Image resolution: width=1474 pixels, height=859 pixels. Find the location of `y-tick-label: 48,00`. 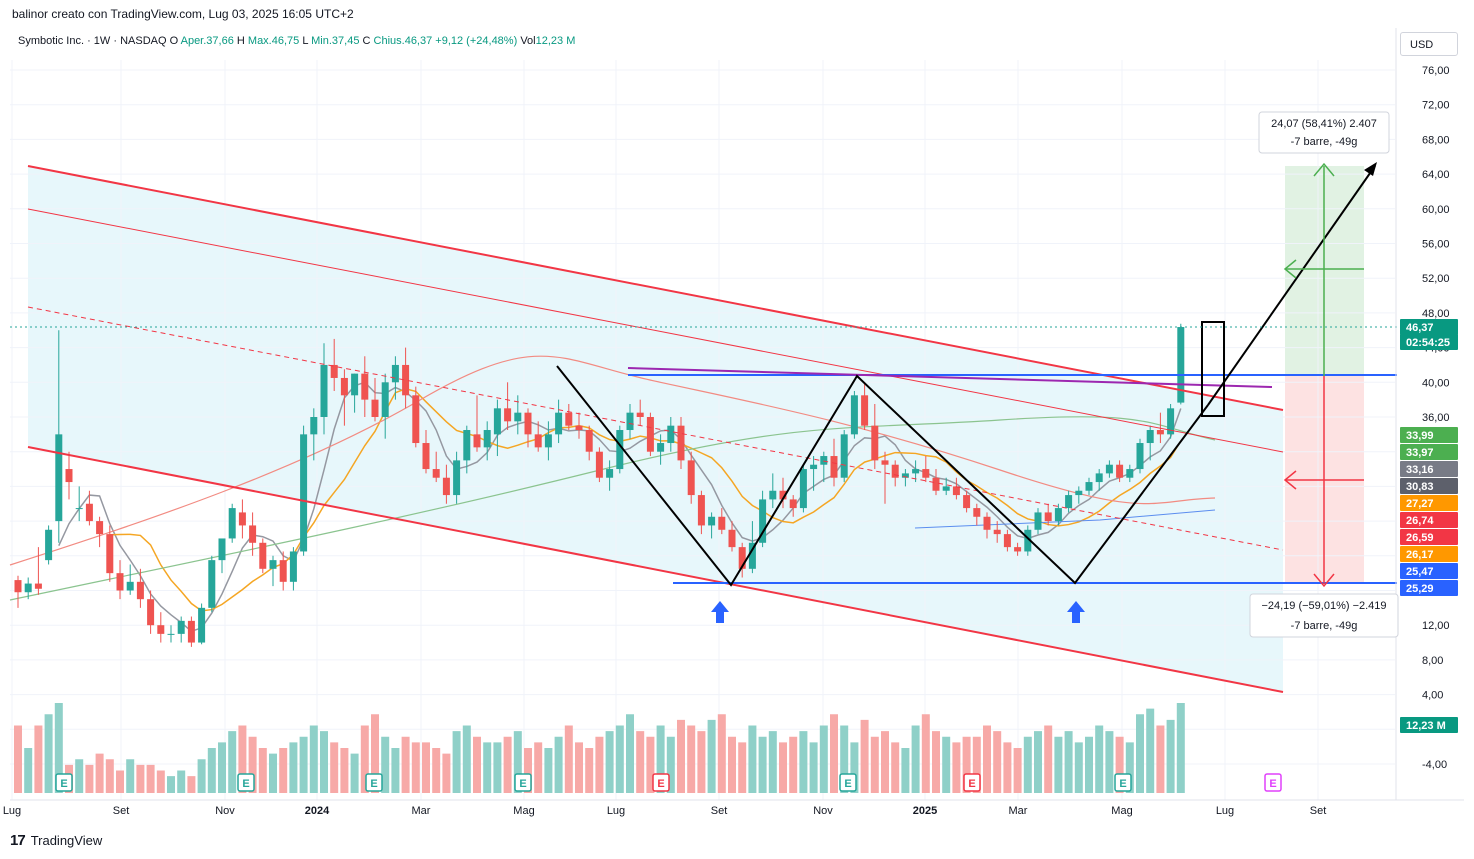

y-tick-label: 48,00 is located at coordinates (1436, 314).